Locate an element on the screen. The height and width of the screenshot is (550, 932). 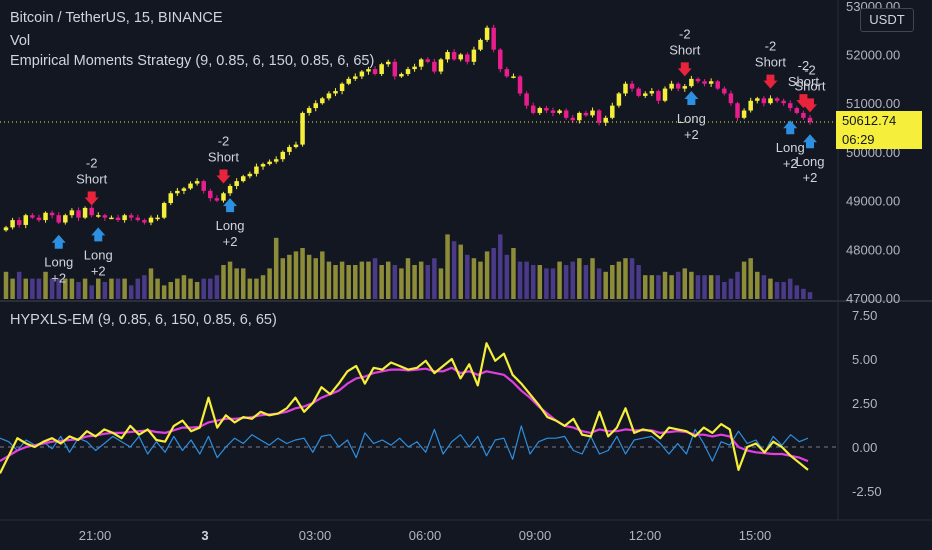
diff-line is located at coordinates (404, 443).